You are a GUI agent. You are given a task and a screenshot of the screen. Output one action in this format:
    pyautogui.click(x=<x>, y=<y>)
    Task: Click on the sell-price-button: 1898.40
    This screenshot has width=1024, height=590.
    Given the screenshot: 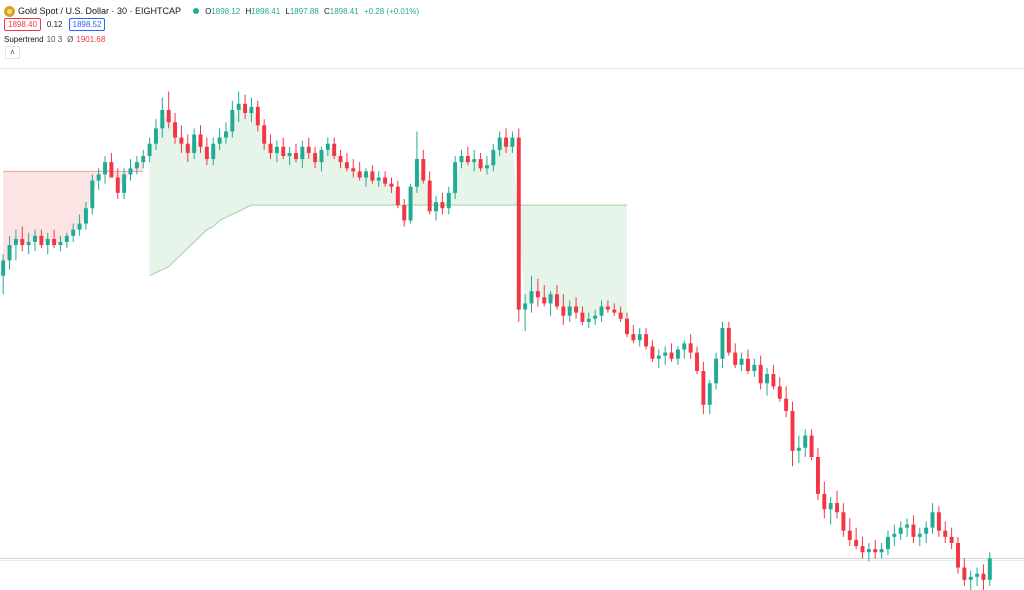 What is the action you would take?
    pyautogui.click(x=22, y=24)
    